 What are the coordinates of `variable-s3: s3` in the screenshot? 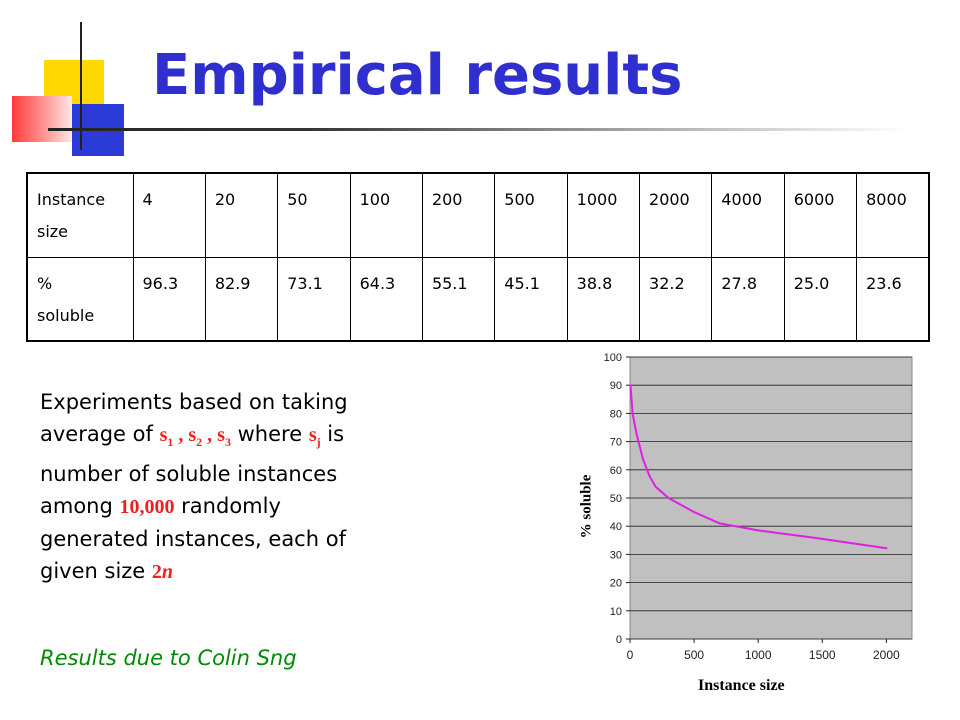 It's located at (224, 436).